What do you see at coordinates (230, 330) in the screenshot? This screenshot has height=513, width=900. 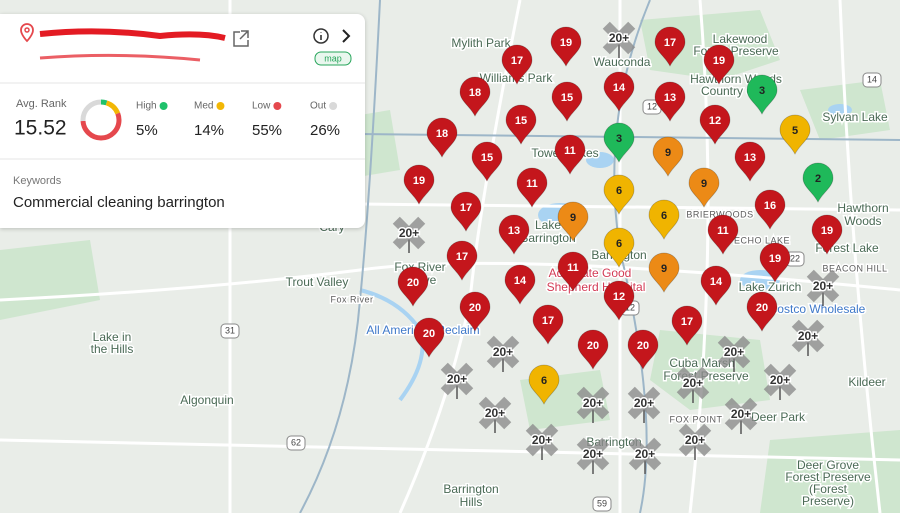 I see `road-shield-label: 31` at bounding box center [230, 330].